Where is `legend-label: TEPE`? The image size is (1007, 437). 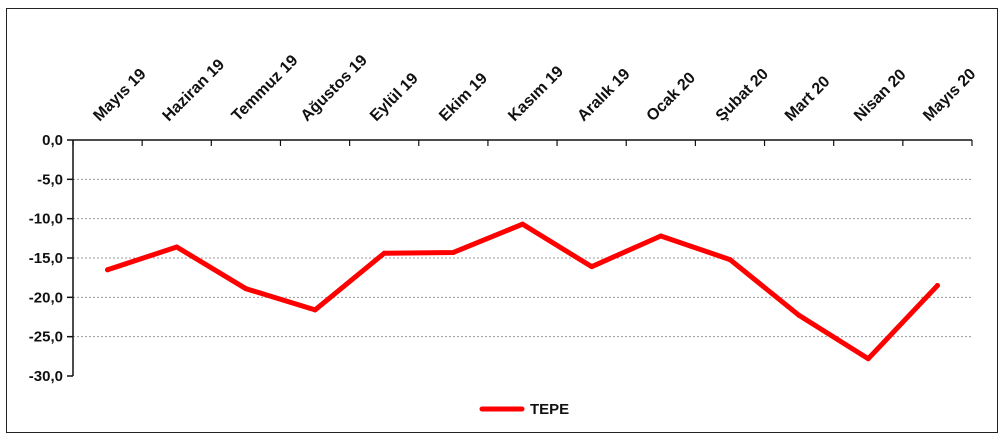 legend-label: TEPE is located at coordinates (549, 409).